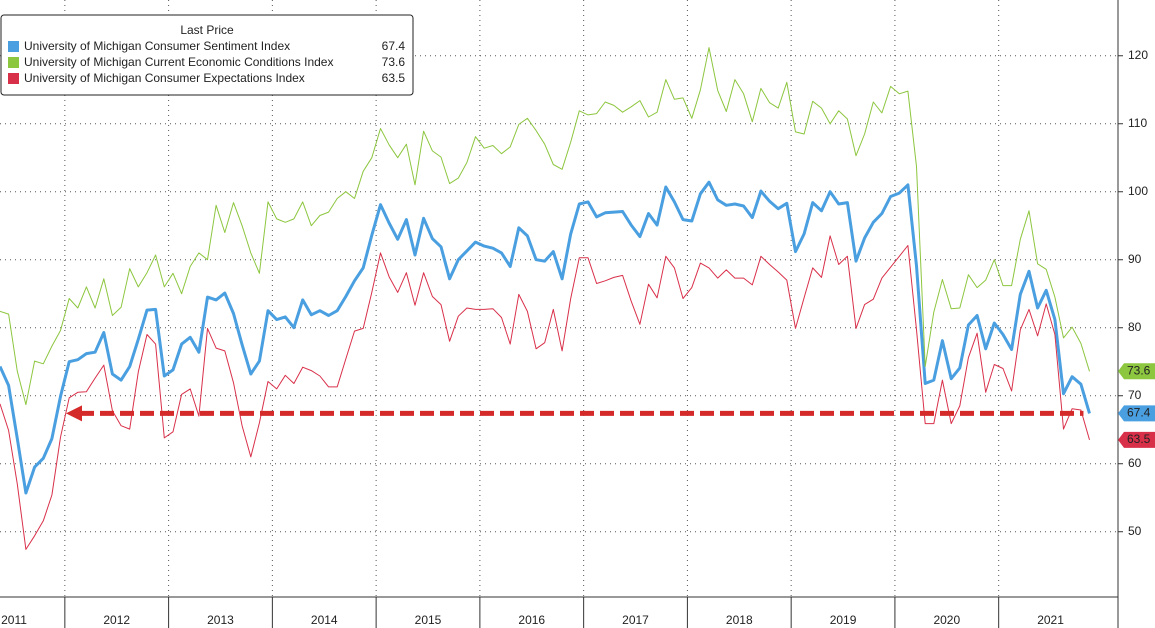 This screenshot has height=628, width=1155. I want to click on x-tick-label: 2020, so click(946, 620).